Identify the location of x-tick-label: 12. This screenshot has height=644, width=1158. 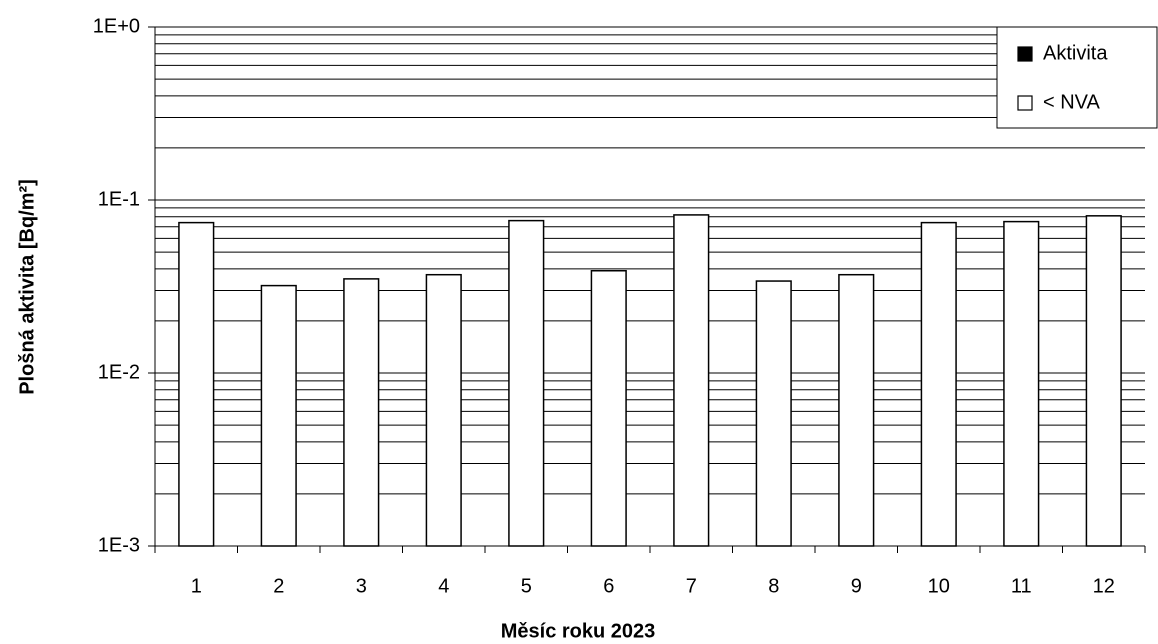
(1104, 586).